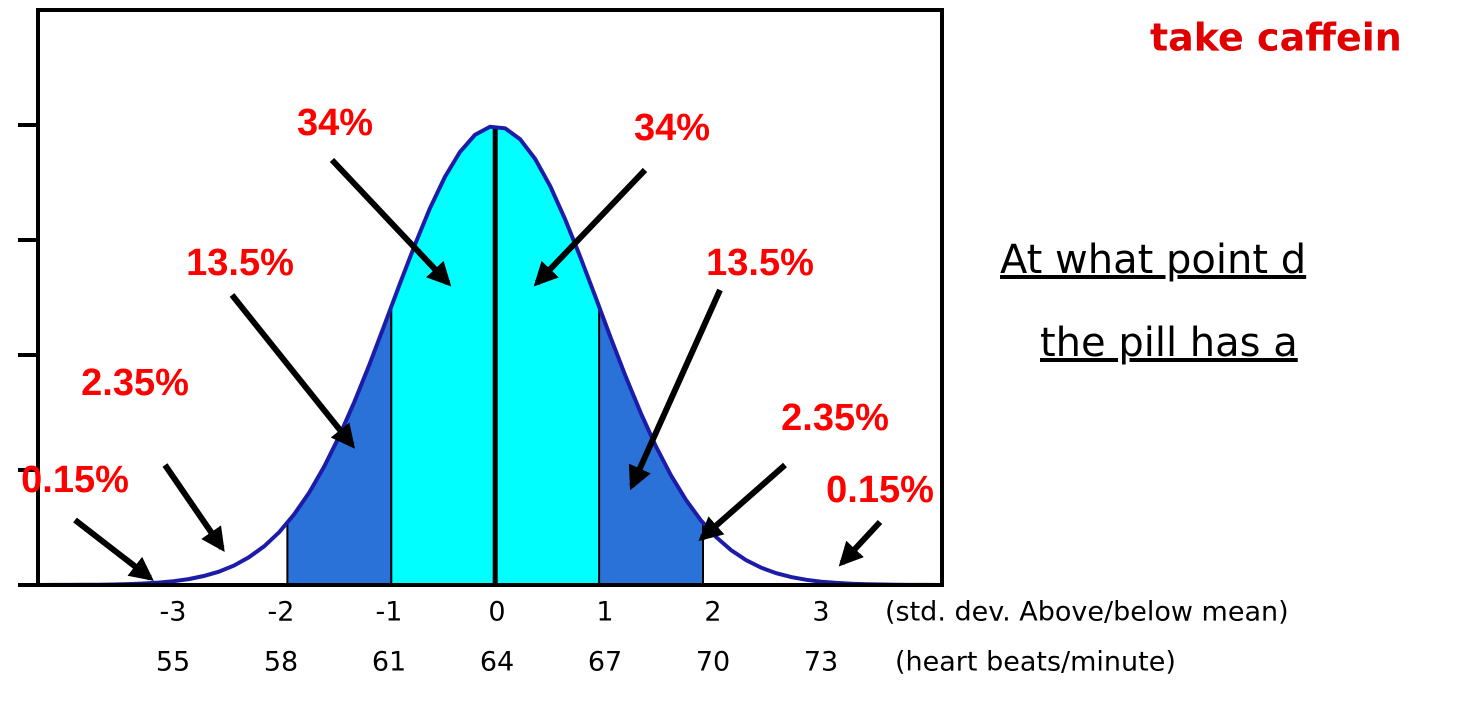  Describe the element at coordinates (605, 662) in the screenshot. I see `x2-tick-label: 67` at that location.